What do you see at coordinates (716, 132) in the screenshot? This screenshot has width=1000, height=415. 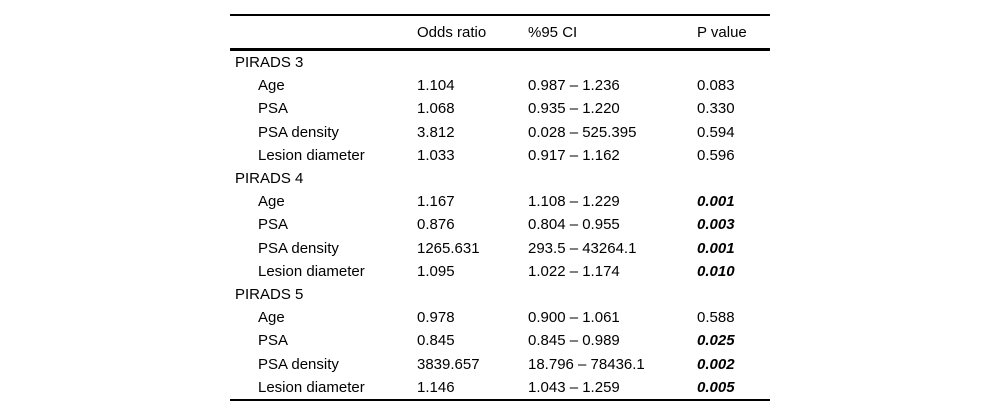 I see `p-value: 0.594` at bounding box center [716, 132].